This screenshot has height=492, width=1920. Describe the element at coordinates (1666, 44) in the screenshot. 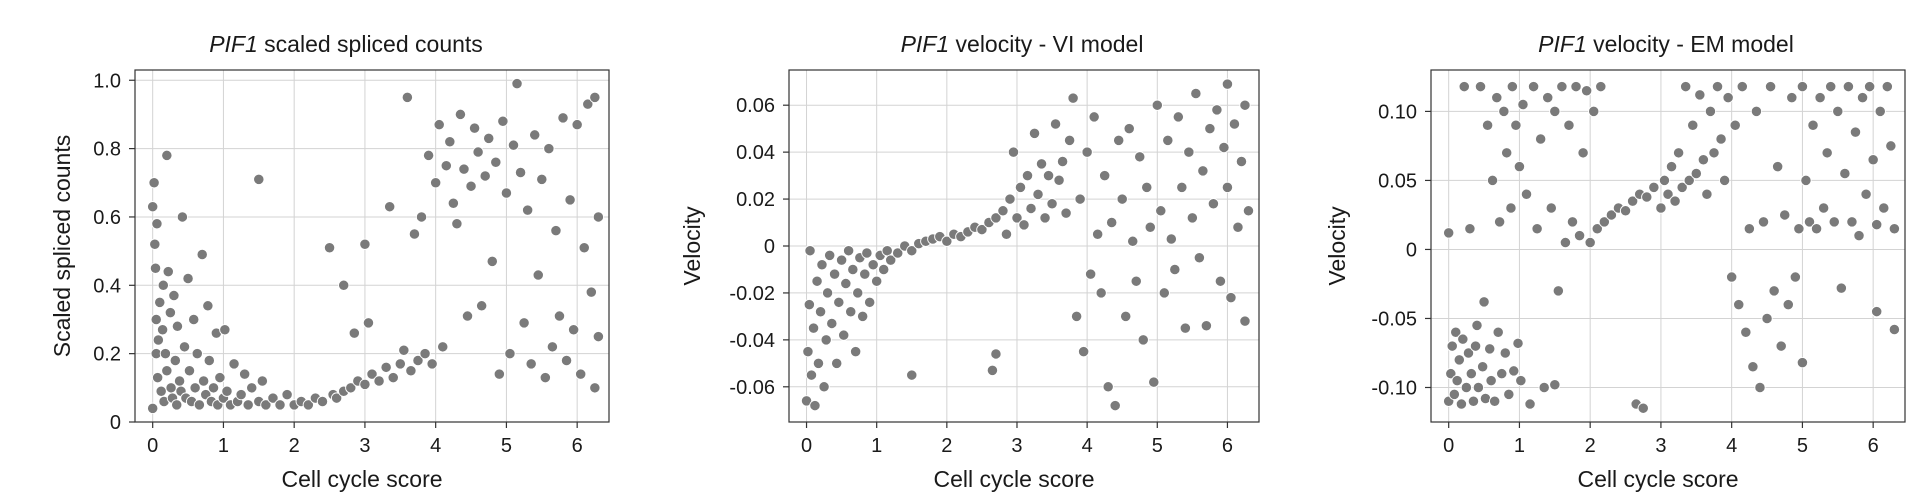

I see `chart-title: PIF1 velocity - EM model` at that location.